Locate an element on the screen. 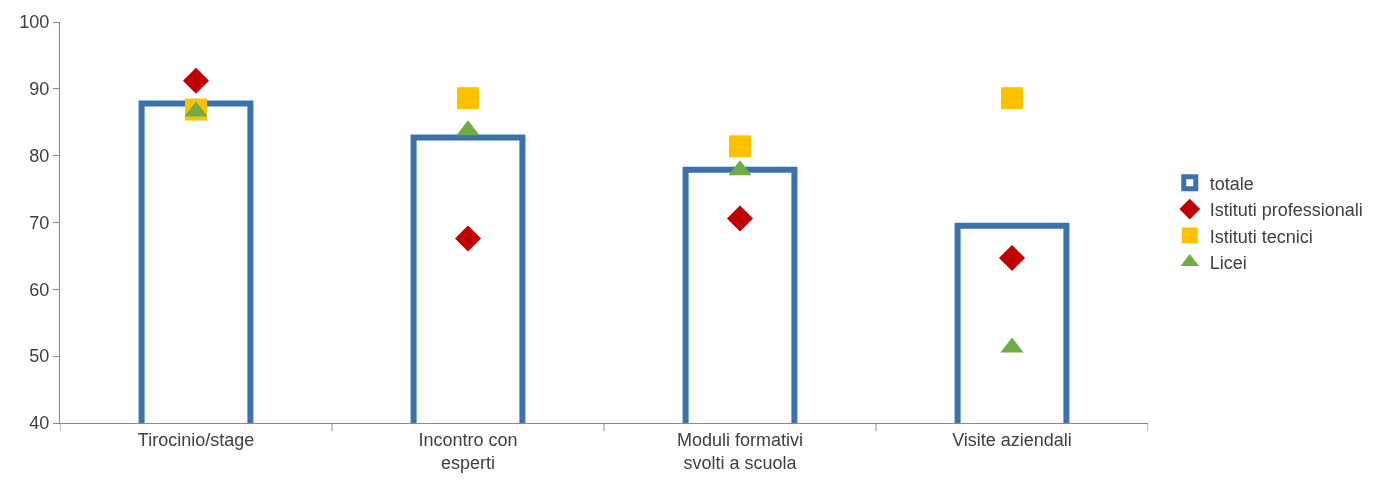 The image size is (1381, 503). y-tick-label: 70 is located at coordinates (39, 222).